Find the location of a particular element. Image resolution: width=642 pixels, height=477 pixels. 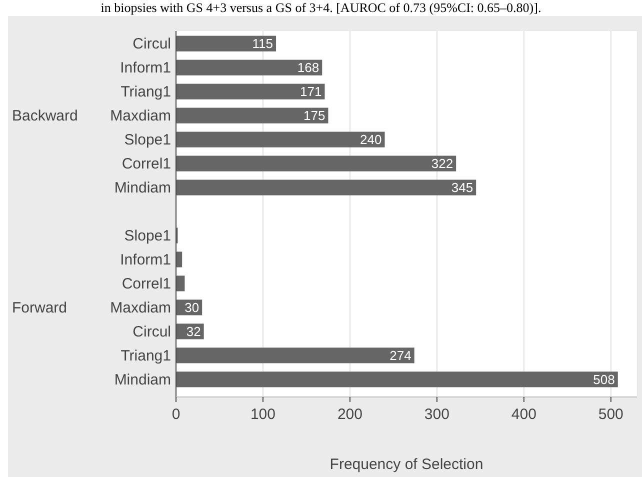

data-label: 274 is located at coordinates (401, 355).